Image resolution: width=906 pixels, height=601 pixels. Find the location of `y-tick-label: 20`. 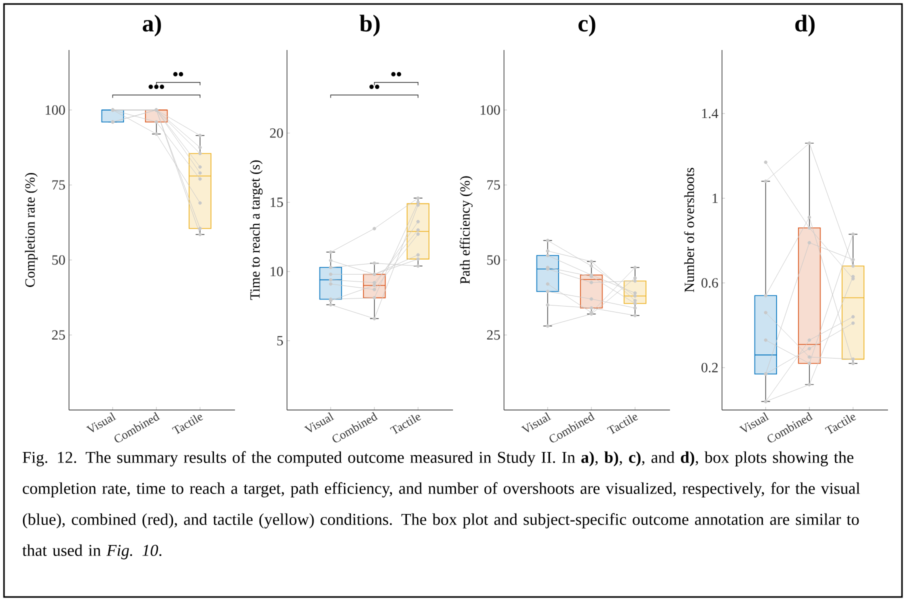

y-tick-label: 20 is located at coordinates (276, 133).